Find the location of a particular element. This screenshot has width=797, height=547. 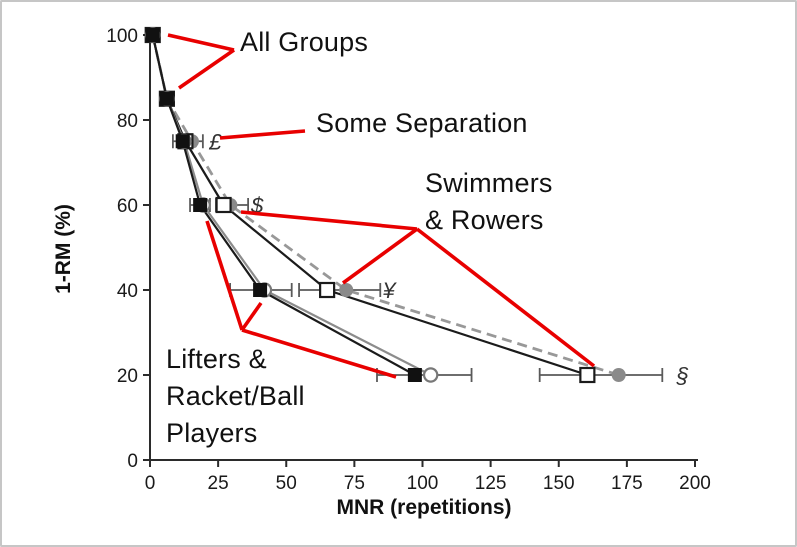

x-tick-label: 150 is located at coordinates (559, 483).